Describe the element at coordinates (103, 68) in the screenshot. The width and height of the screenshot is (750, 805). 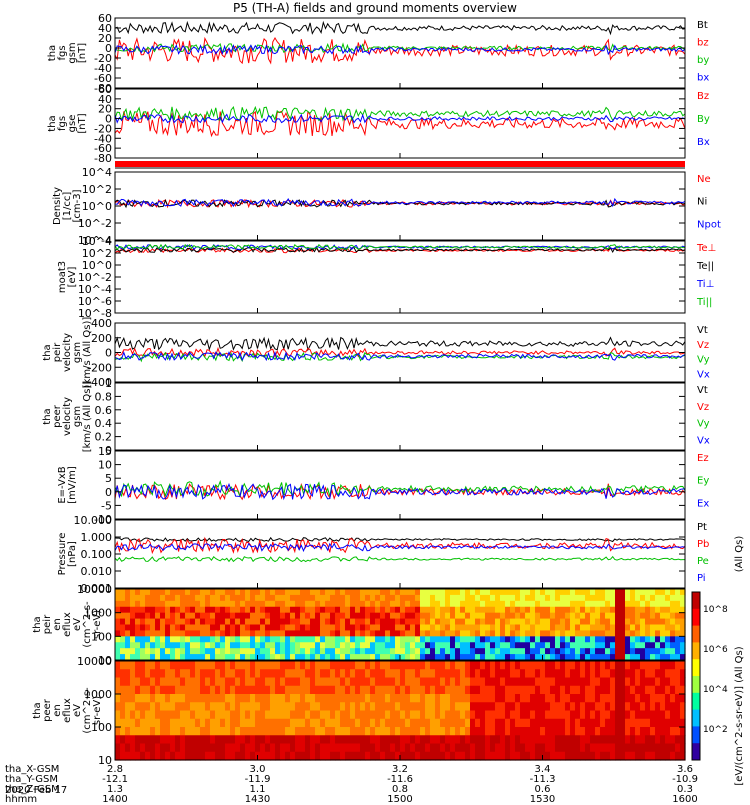
I see `y-tick-label: -40` at that location.